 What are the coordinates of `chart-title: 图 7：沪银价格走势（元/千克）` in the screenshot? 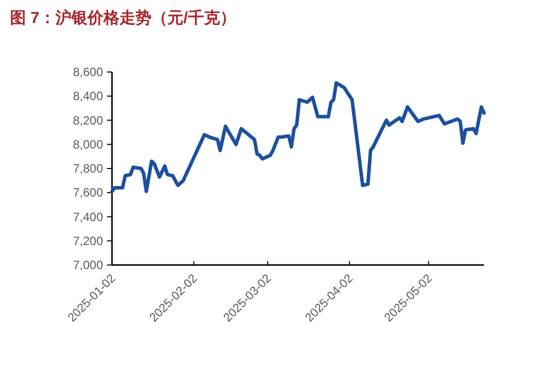 It's located at (123, 17).